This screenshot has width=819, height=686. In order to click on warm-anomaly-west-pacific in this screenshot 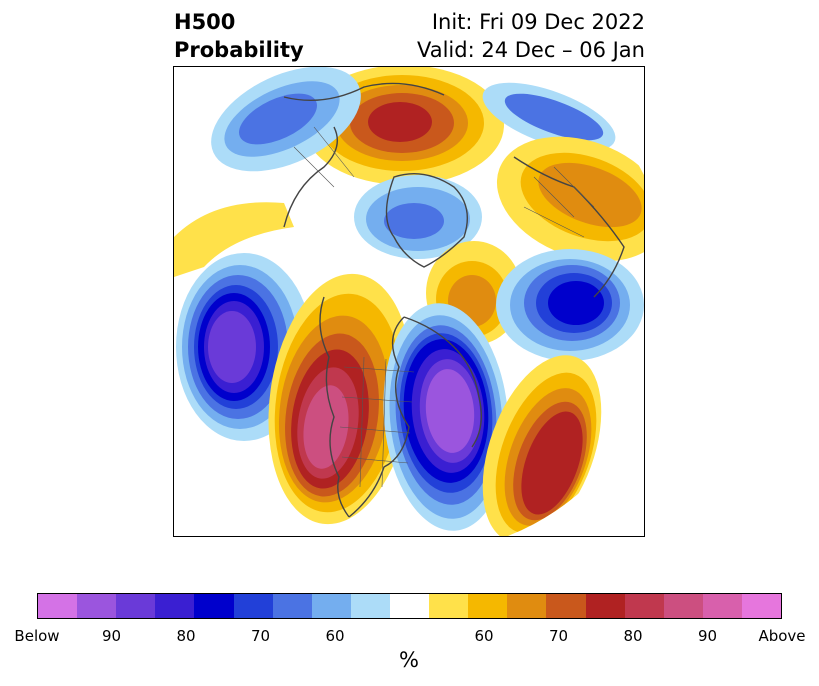, I will do `click(234, 239)`.